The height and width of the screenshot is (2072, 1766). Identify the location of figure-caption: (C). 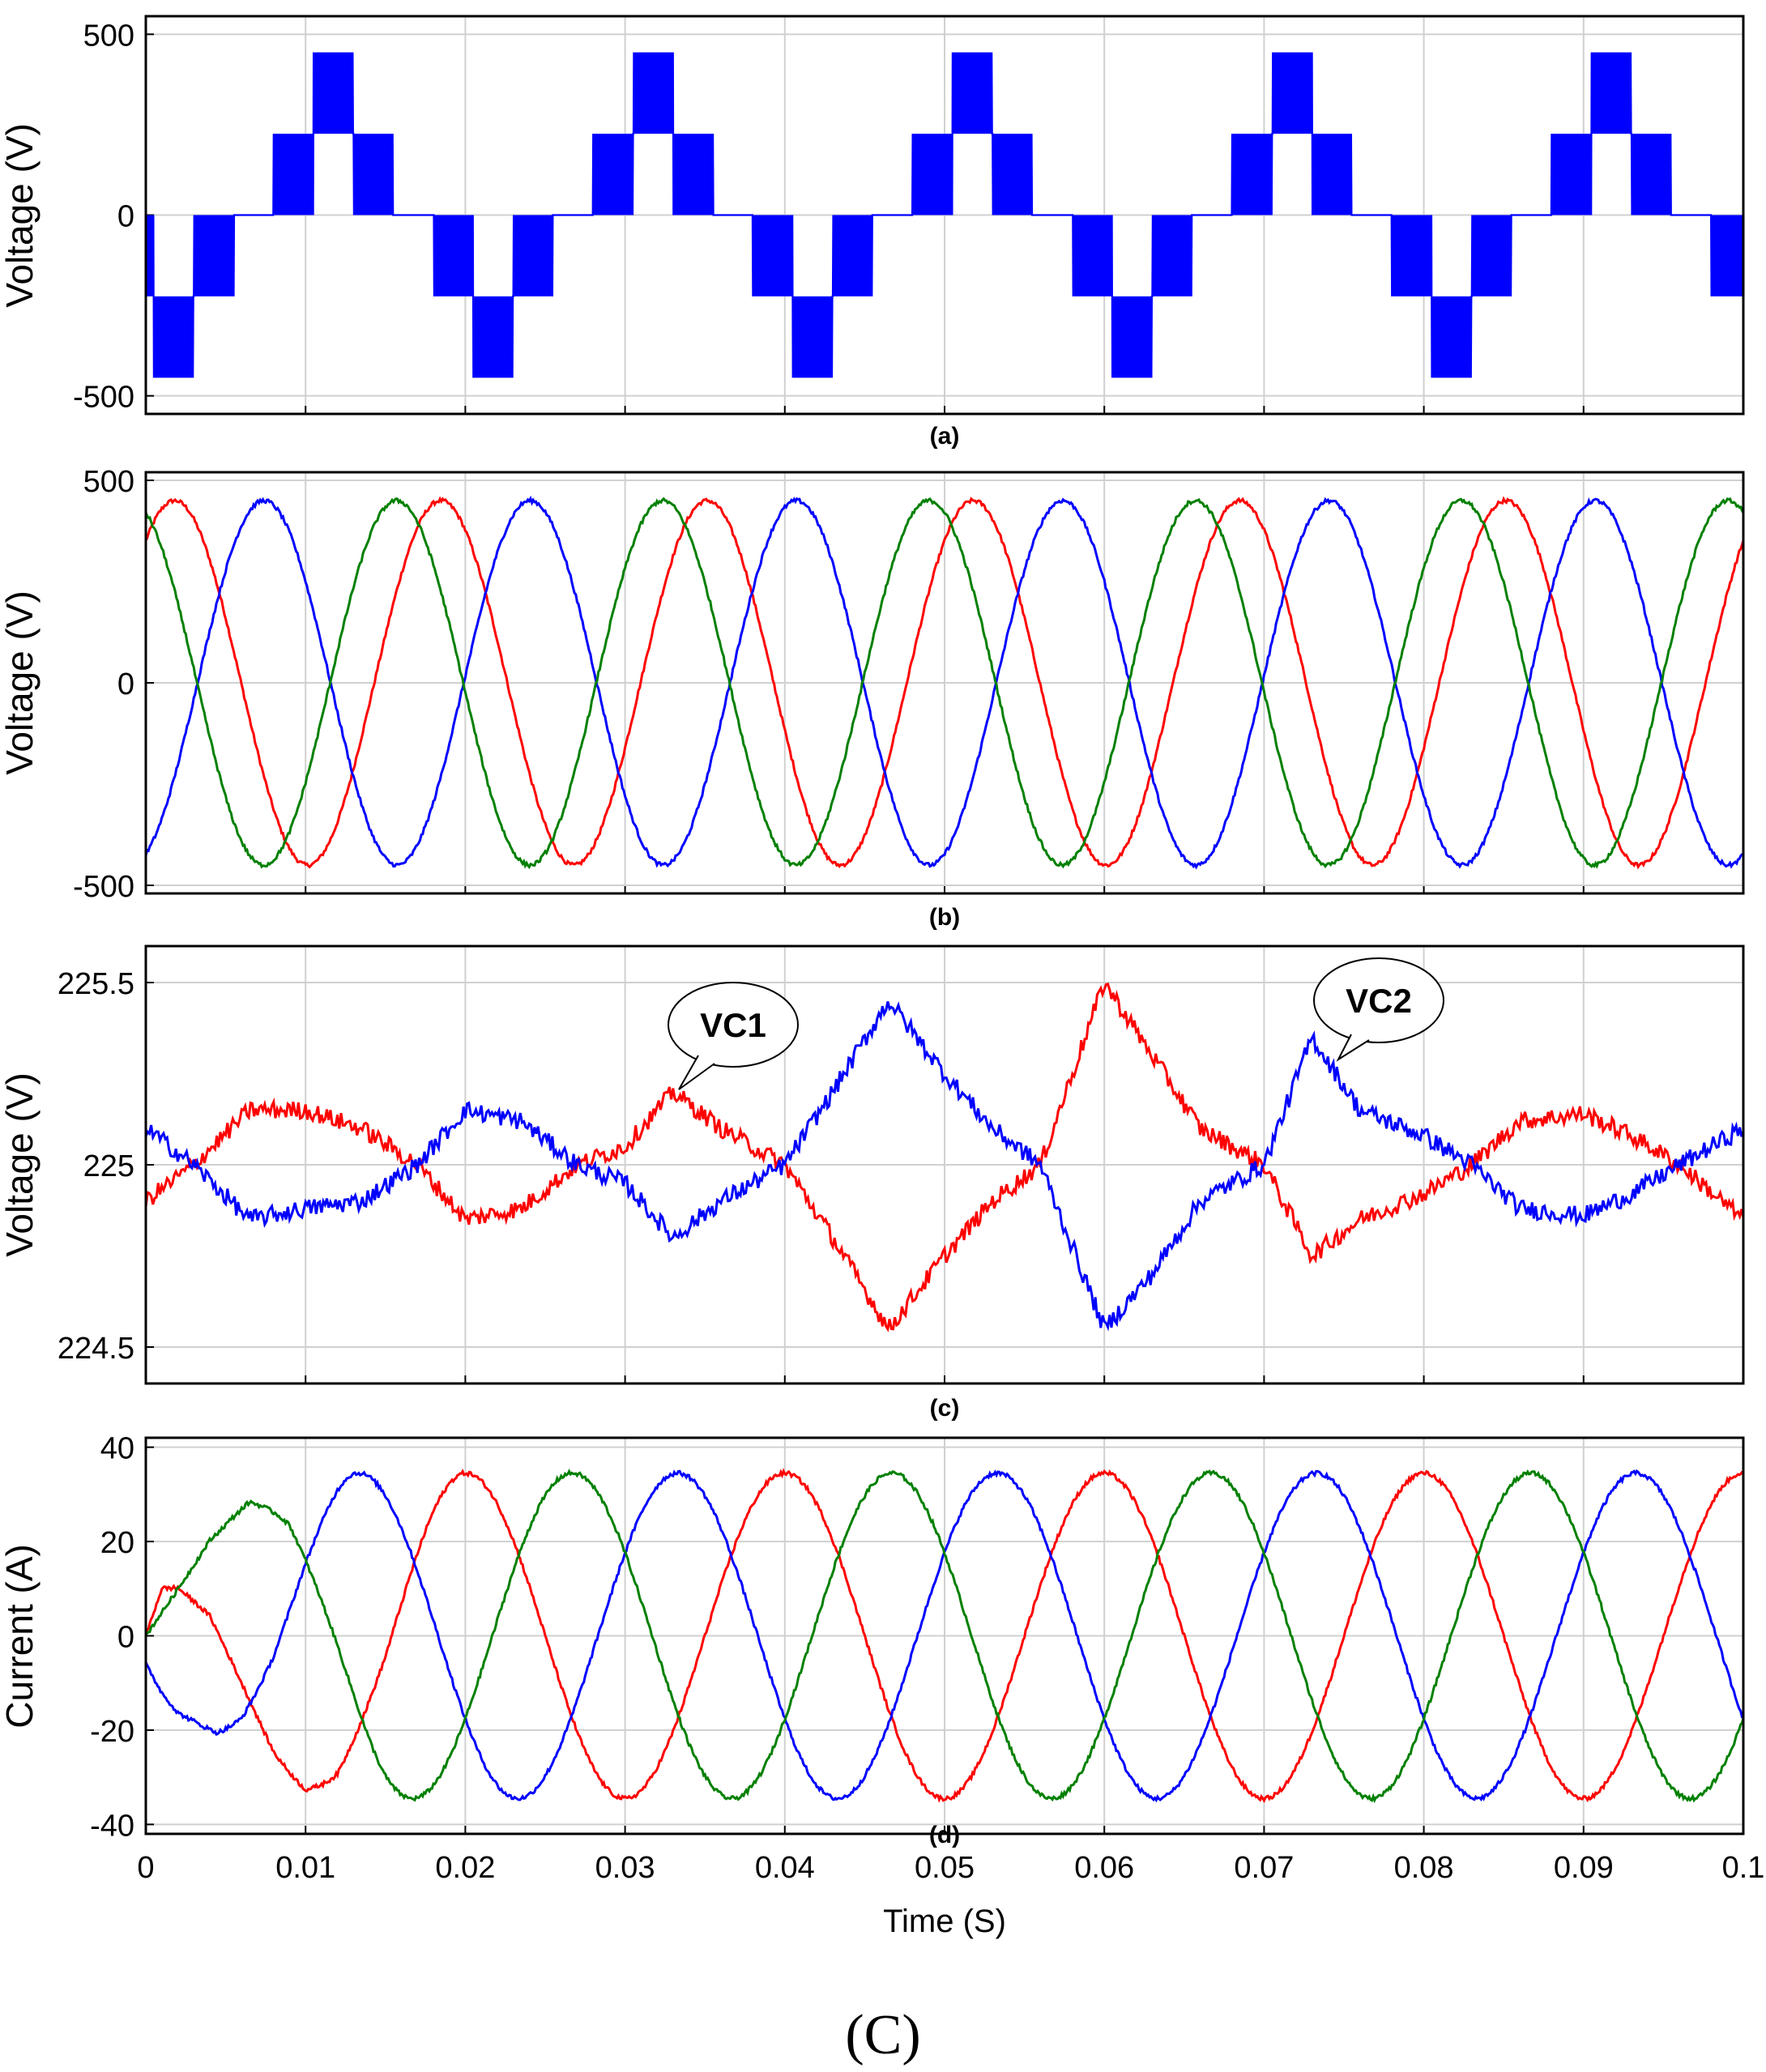
(882, 2035).